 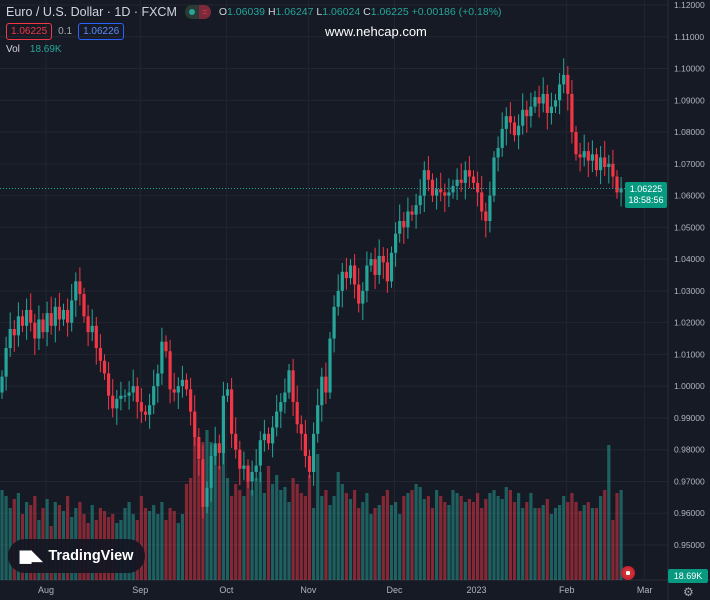 I want to click on x-tick-label: Oct, so click(x=226, y=590).